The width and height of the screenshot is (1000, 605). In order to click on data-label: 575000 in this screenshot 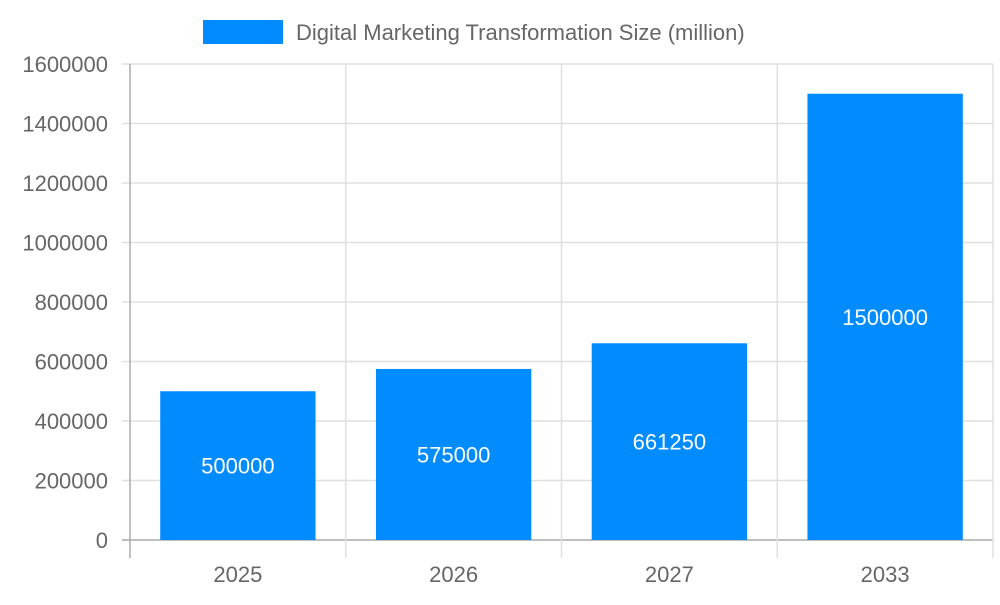, I will do `click(453, 454)`.